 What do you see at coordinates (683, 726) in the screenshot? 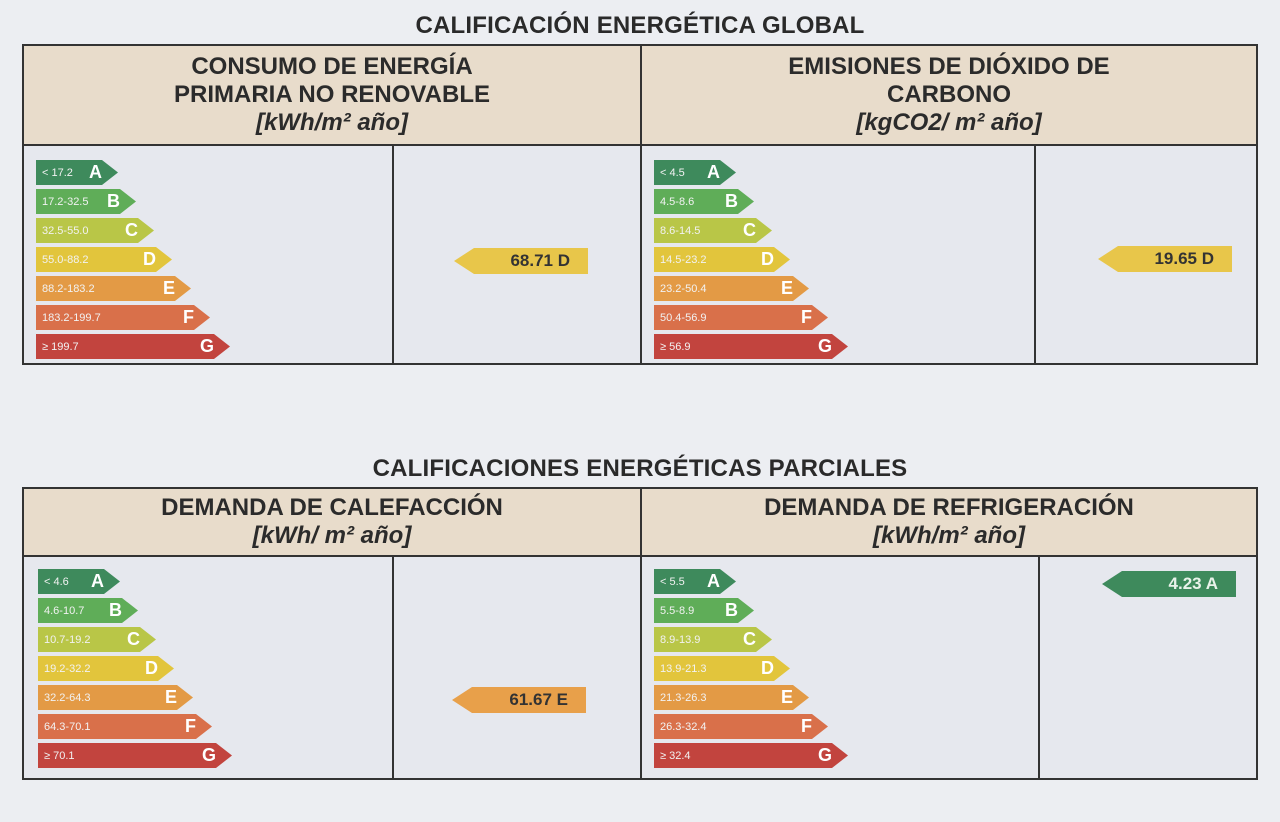
I see `range-label: 26.3-32.4` at bounding box center [683, 726].